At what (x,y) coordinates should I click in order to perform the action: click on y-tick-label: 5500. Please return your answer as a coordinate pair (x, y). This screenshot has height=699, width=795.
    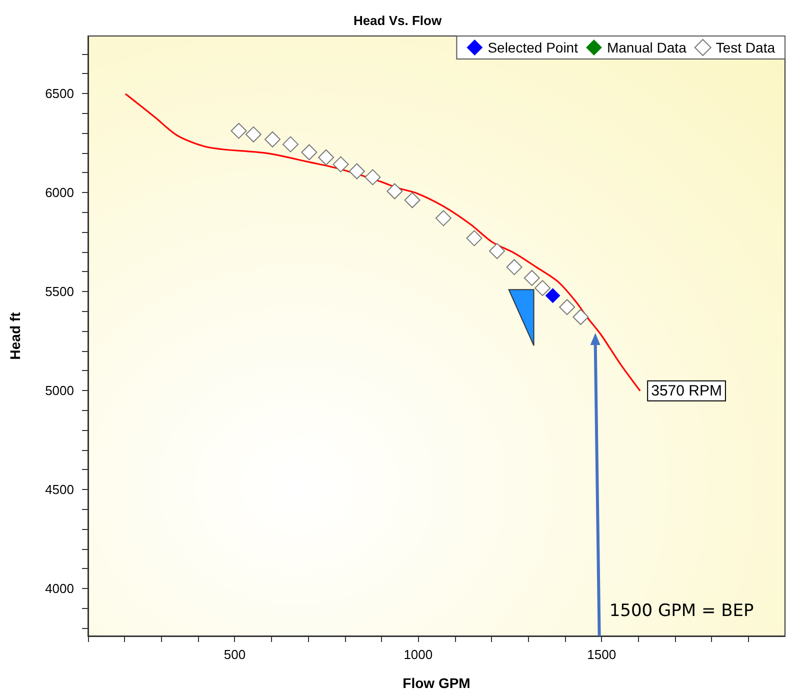
    Looking at the image, I should click on (59, 291).